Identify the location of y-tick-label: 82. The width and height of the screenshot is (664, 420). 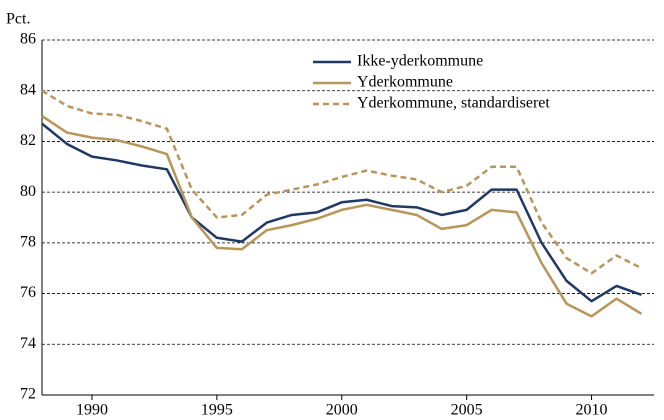
(28, 140).